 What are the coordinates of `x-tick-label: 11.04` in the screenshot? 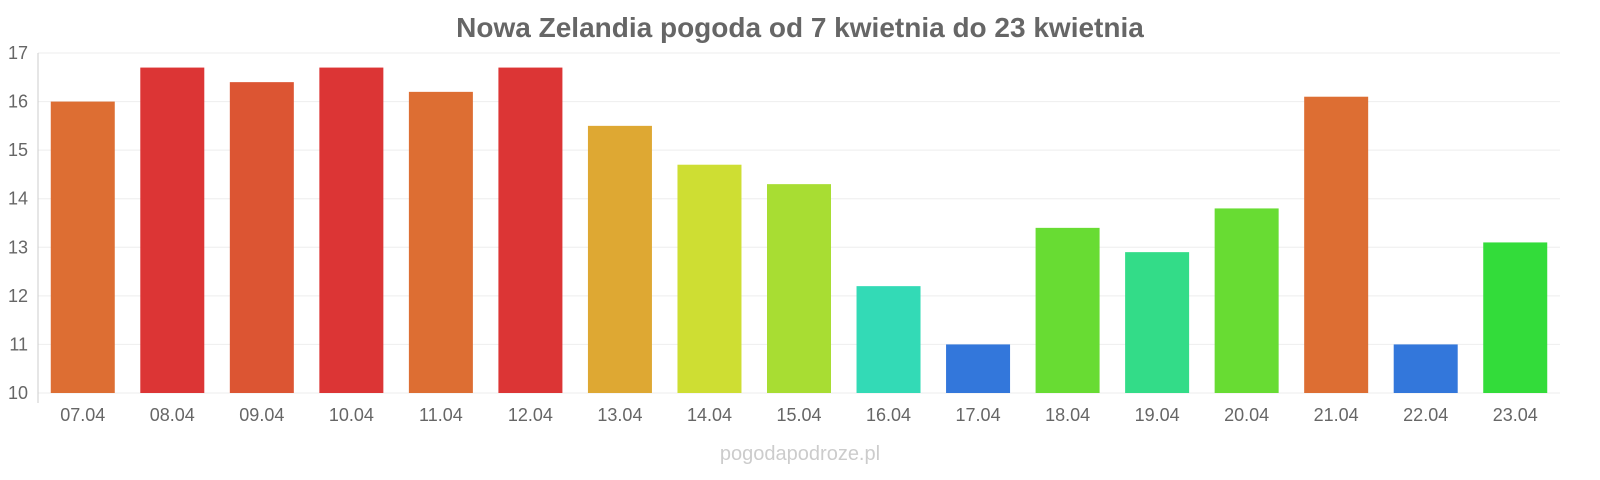 It's located at (441, 415).